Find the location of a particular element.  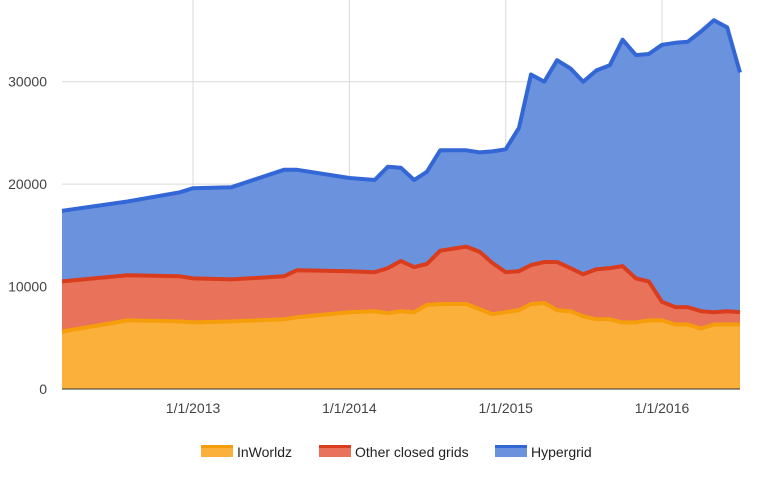

line-other-closed-grids is located at coordinates (401, 279).